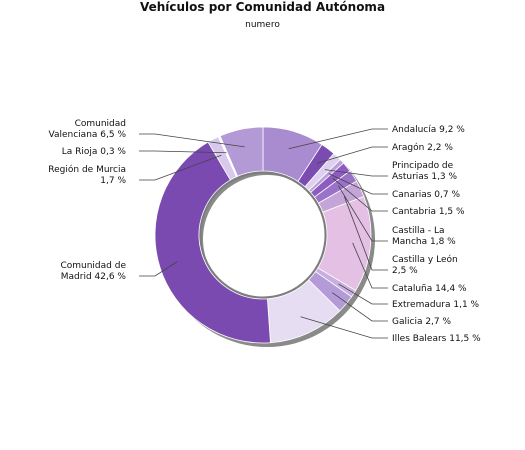 Image resolution: width=525 pixels, height=450 pixels. What do you see at coordinates (358, 184) in the screenshot?
I see `leader-line-canarias` at bounding box center [358, 184].